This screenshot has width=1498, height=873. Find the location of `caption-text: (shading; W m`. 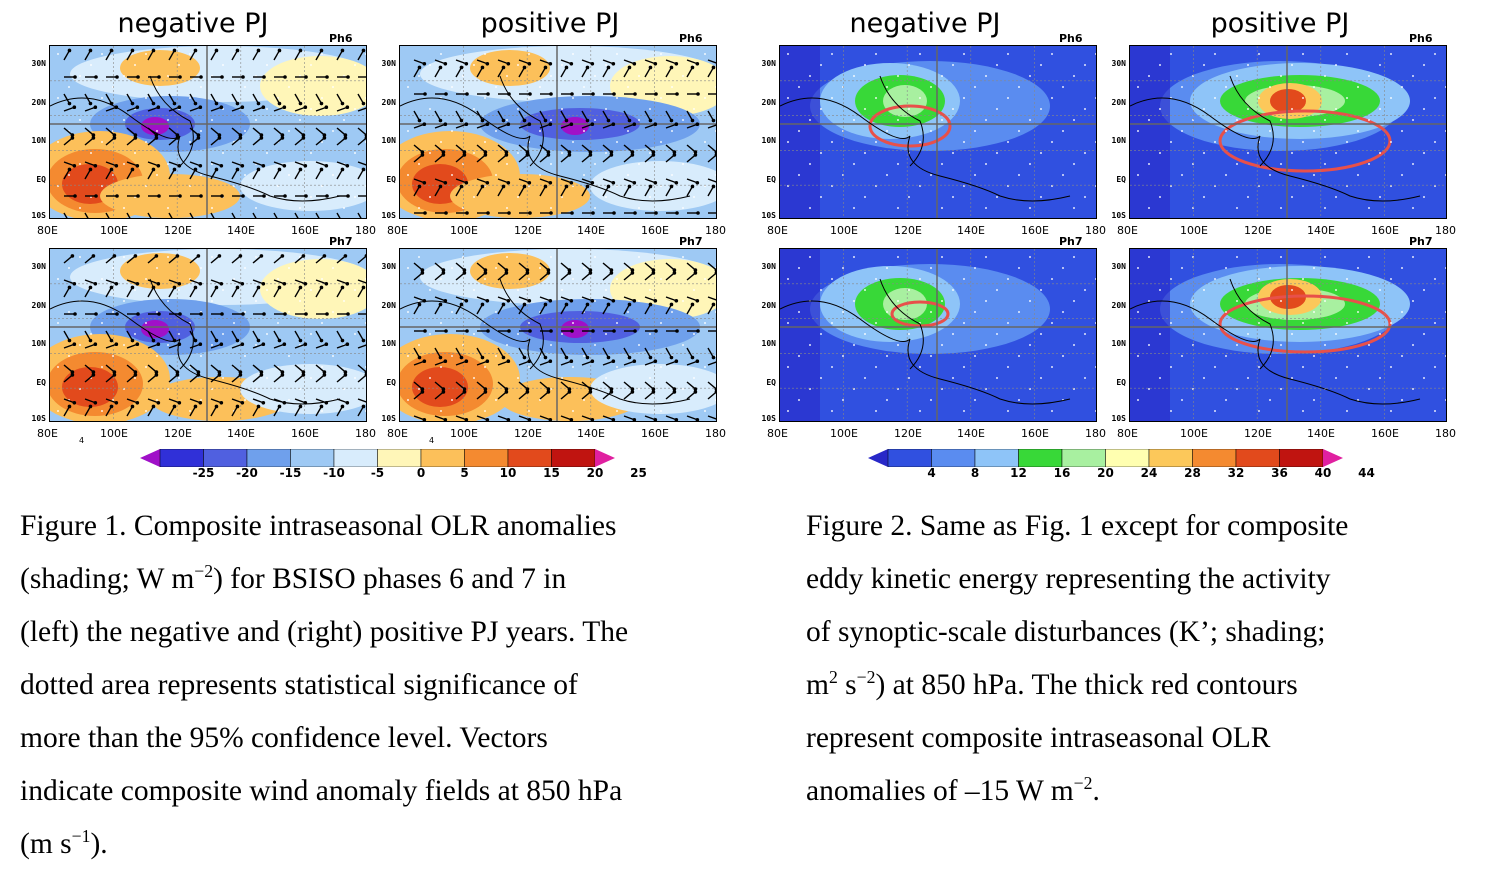

caption-text: (shading; W m is located at coordinates (107, 579).